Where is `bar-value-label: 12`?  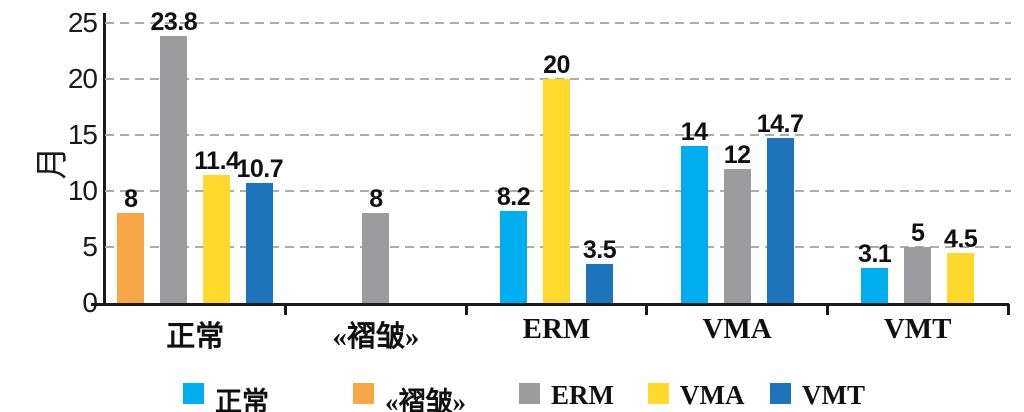 bar-value-label: 12 is located at coordinates (737, 154).